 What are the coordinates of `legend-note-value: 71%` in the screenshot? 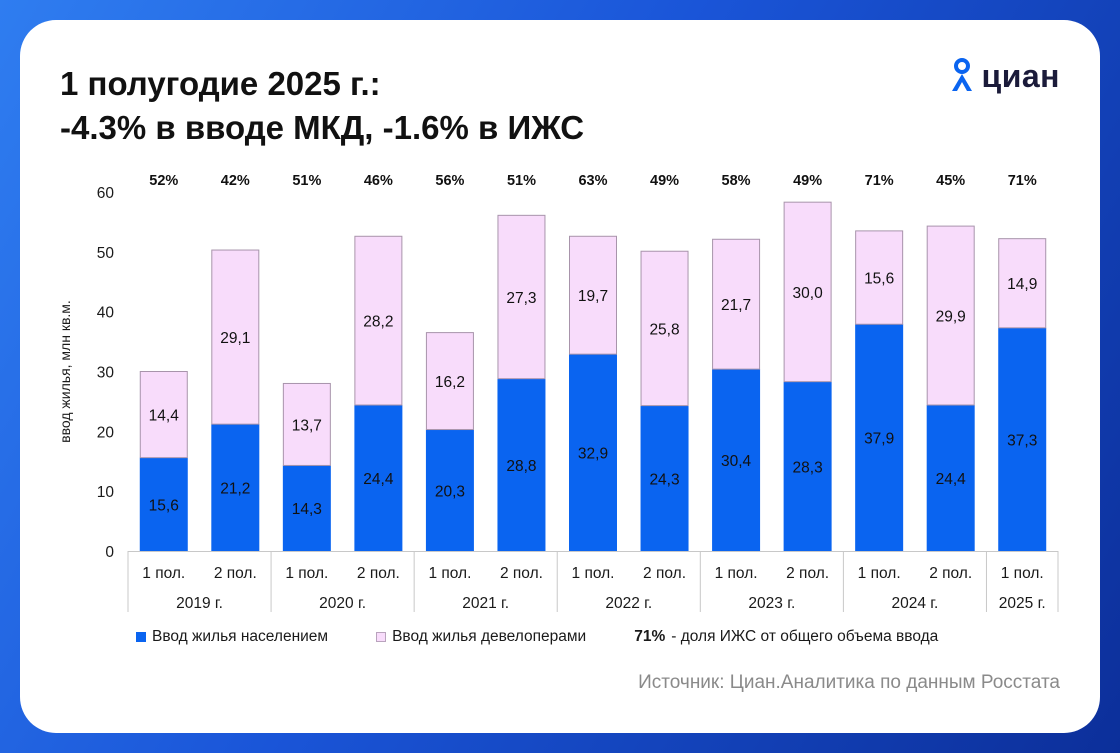 It's located at (650, 636).